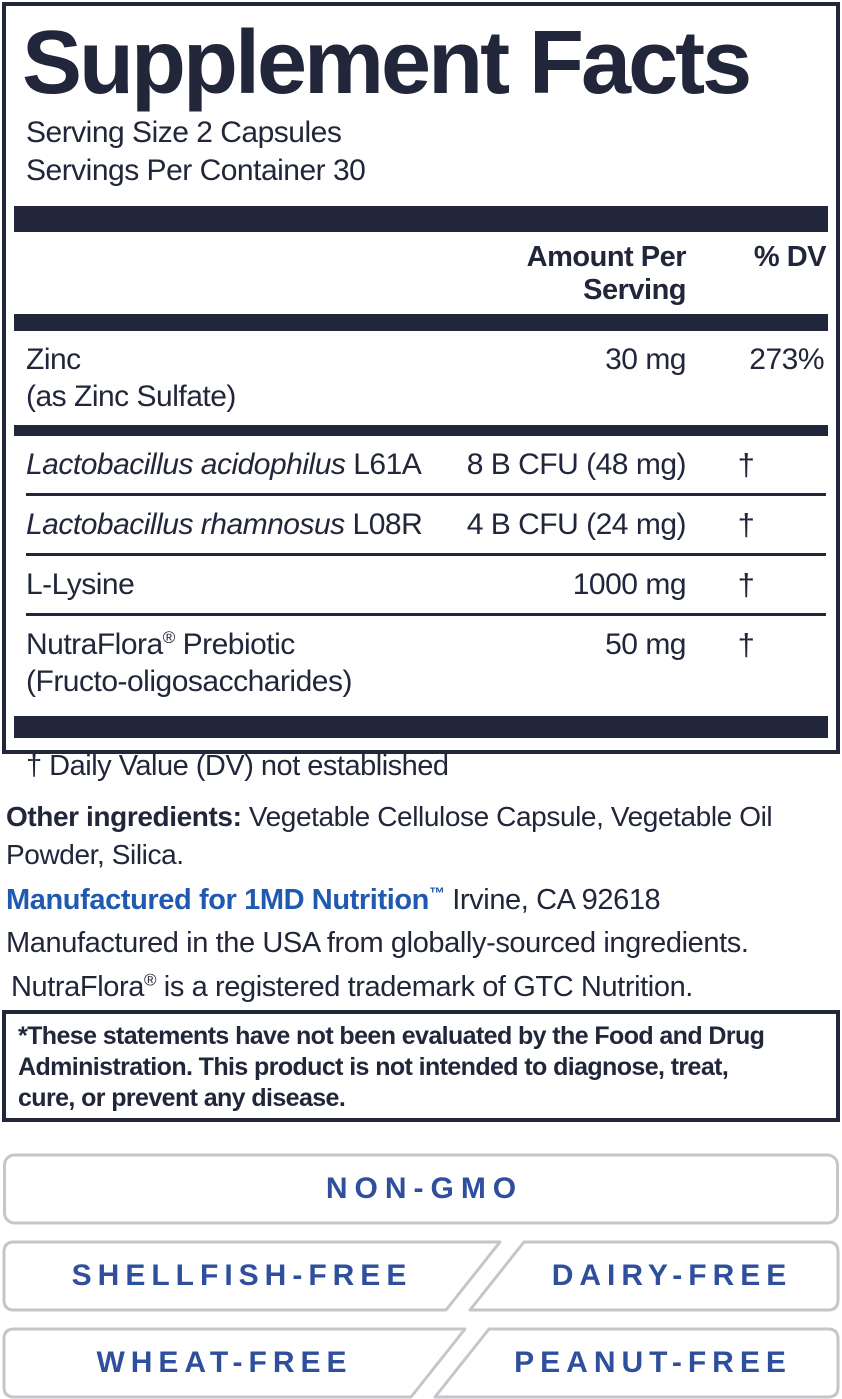  I want to click on ingredient-name-latin: Lactobacillus rhamnosus, so click(185, 524).